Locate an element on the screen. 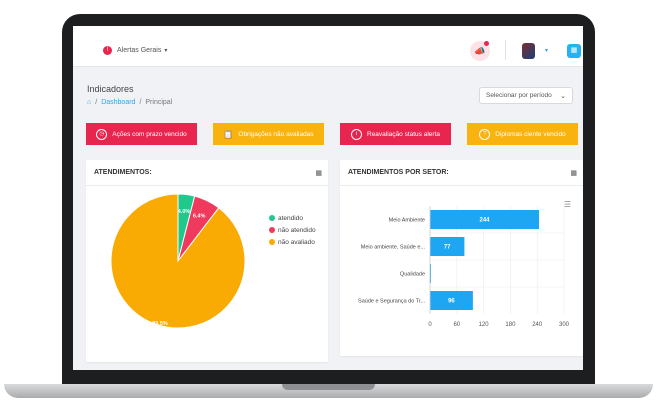 This screenshot has height=410, width=657. legend-label: não avaliado is located at coordinates (296, 242).